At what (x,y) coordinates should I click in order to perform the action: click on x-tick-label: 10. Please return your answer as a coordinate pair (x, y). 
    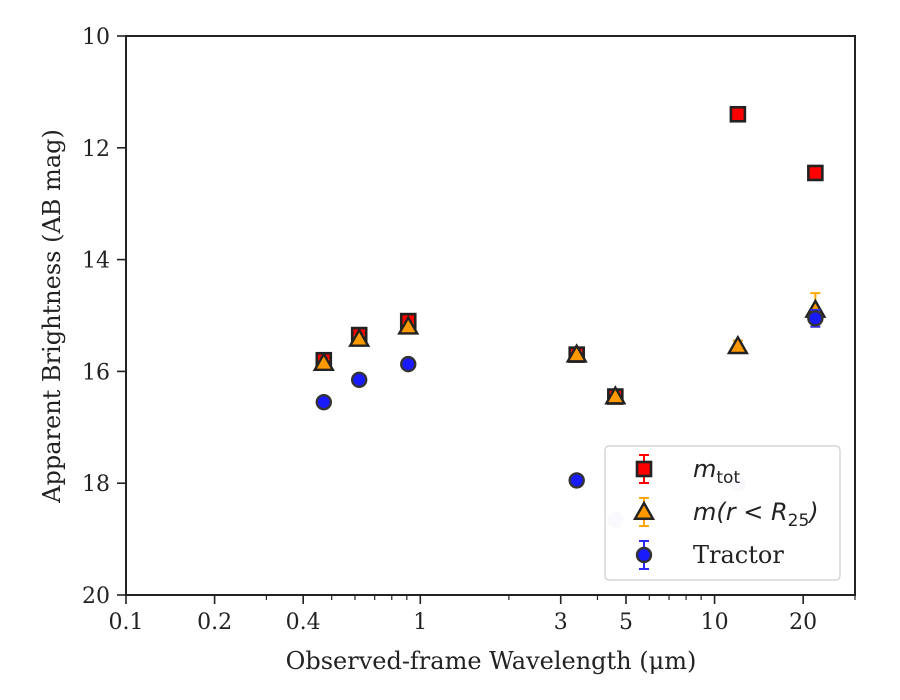
    Looking at the image, I should click on (715, 622).